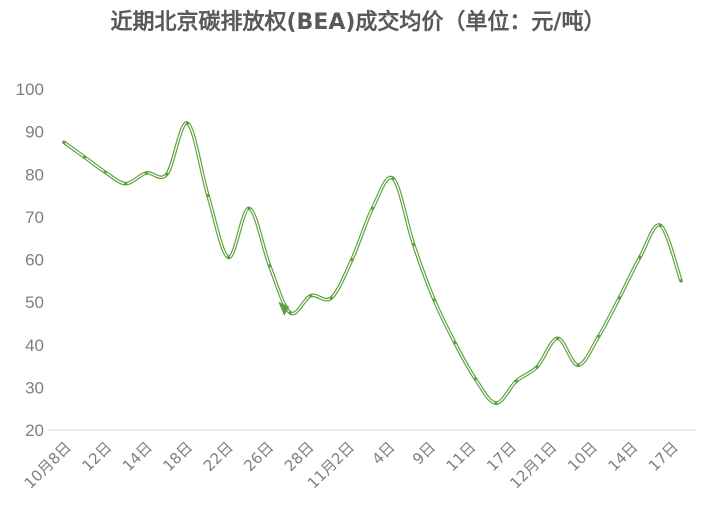 The image size is (716, 525). Describe the element at coordinates (258, 456) in the screenshot. I see `x-tick-label: 26日` at that location.